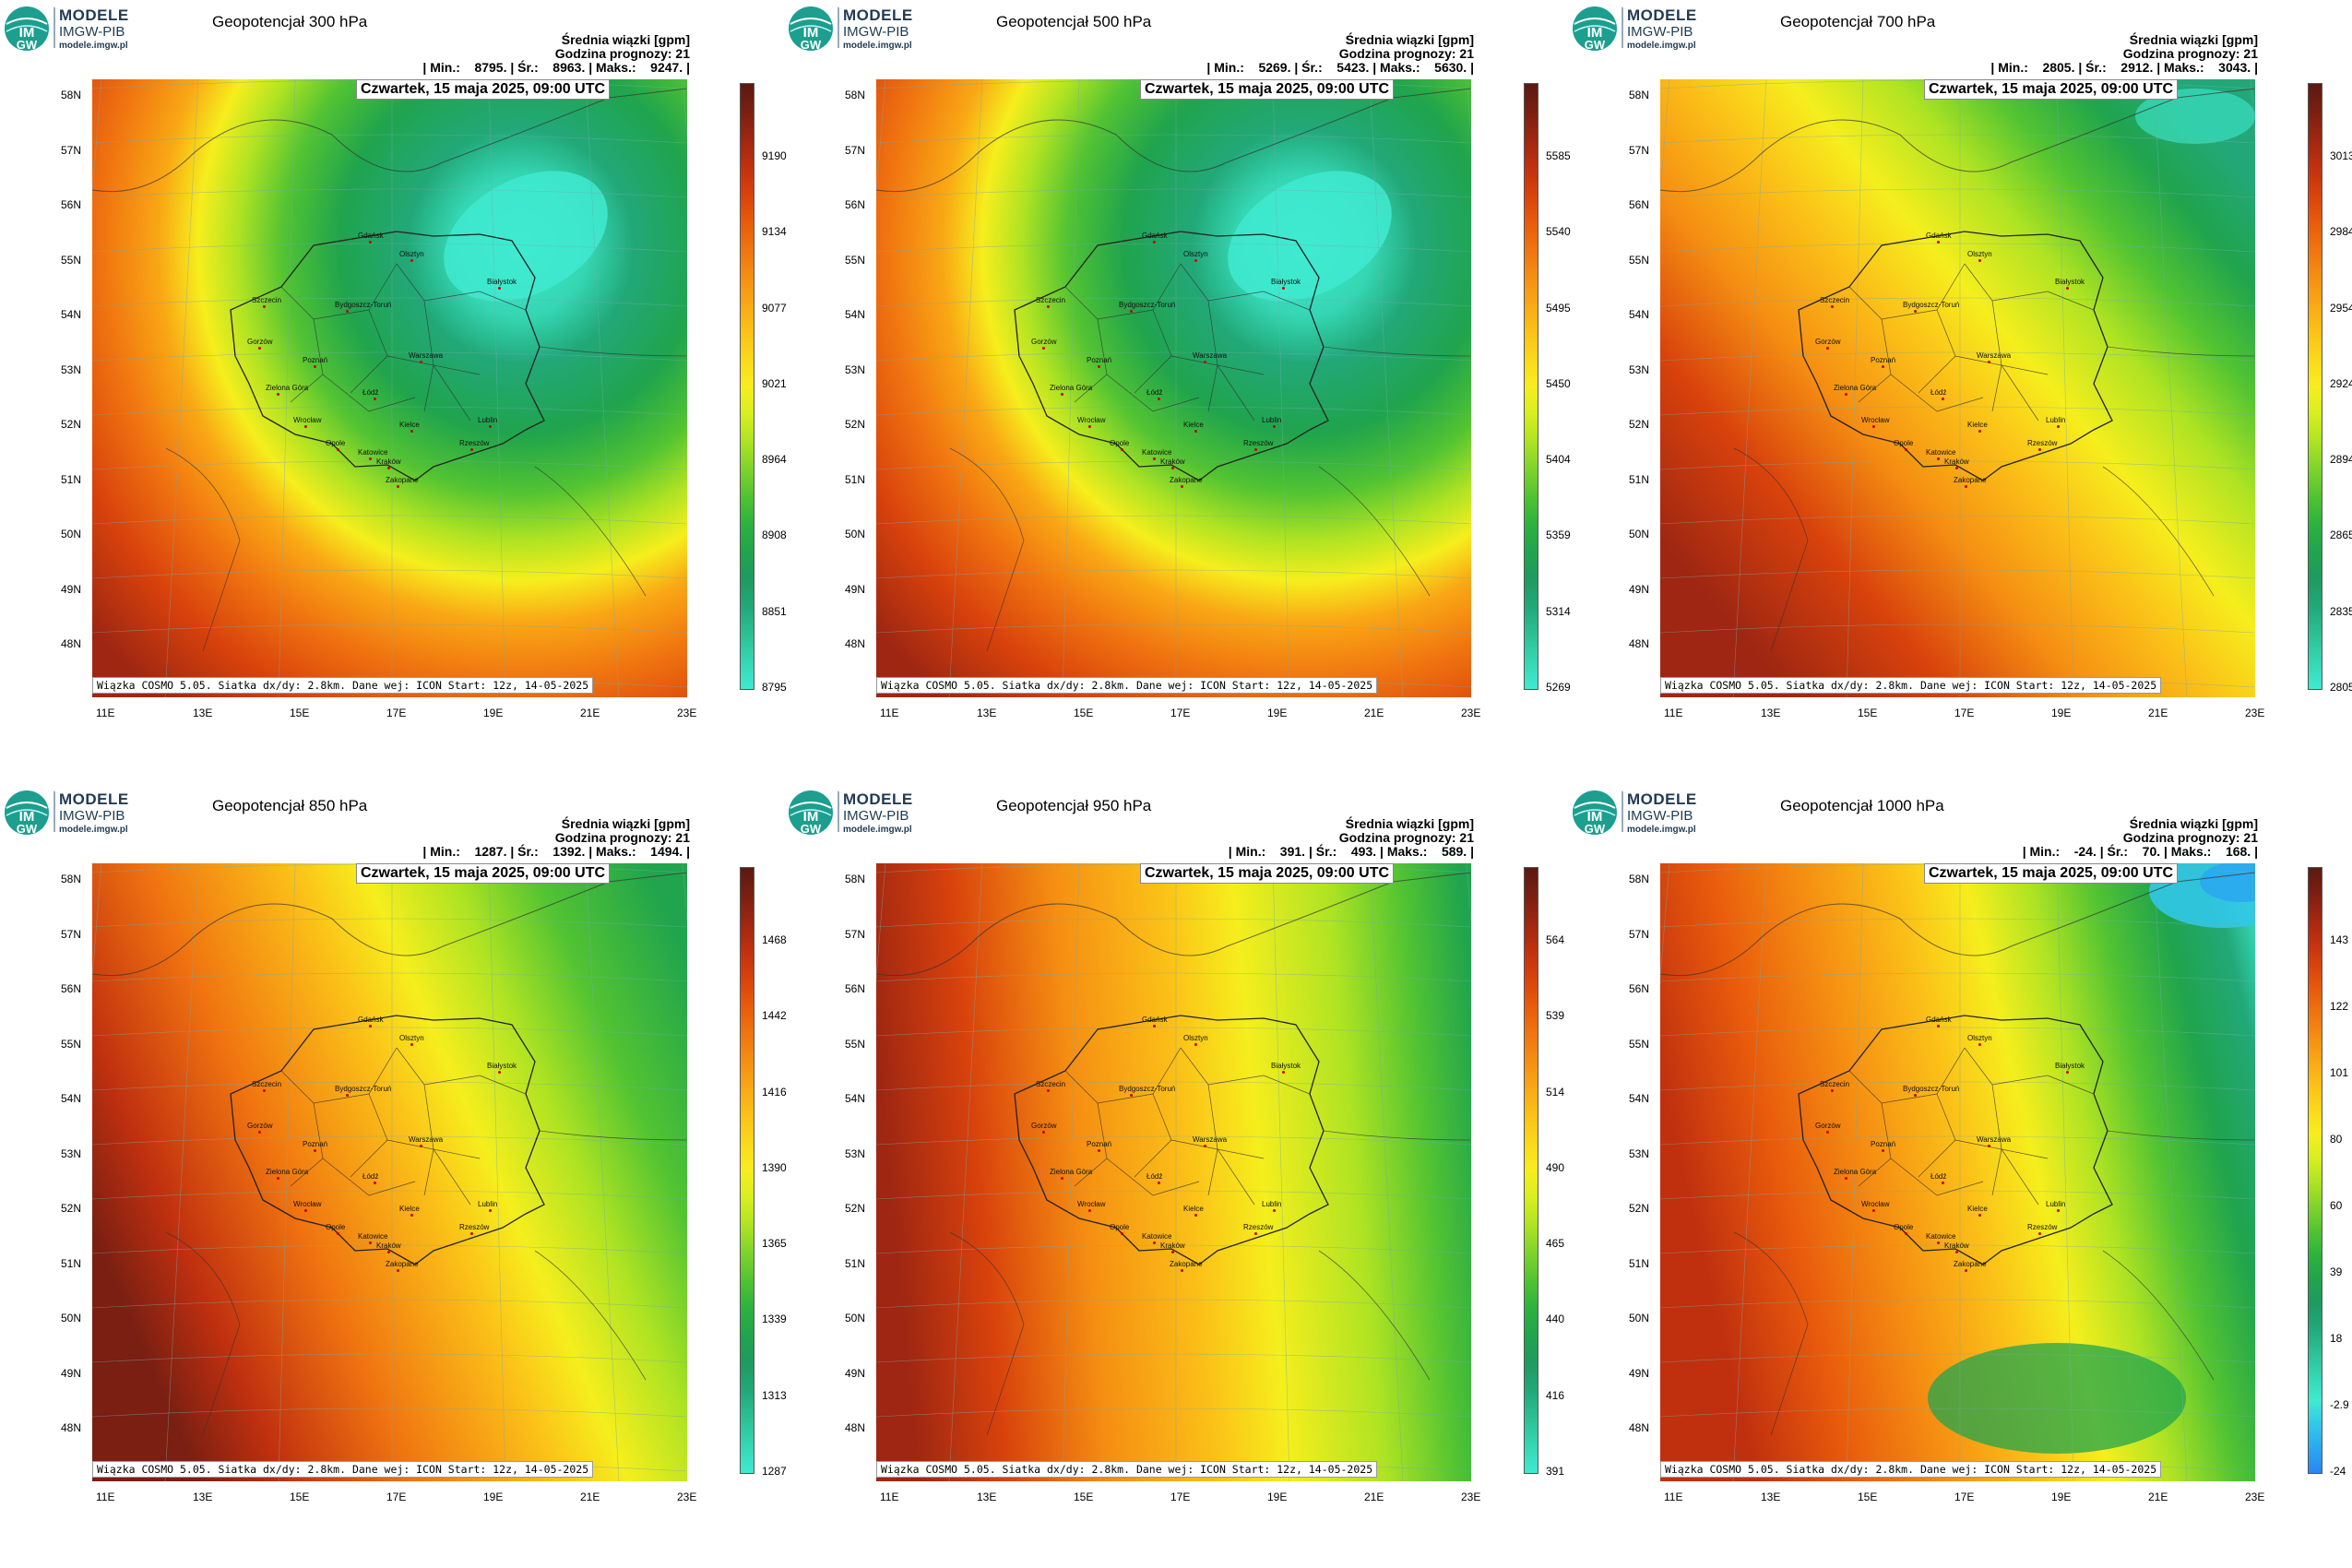 This screenshot has height=1568, width=2352. I want to click on lon-tick-label: 11E, so click(1673, 1497).